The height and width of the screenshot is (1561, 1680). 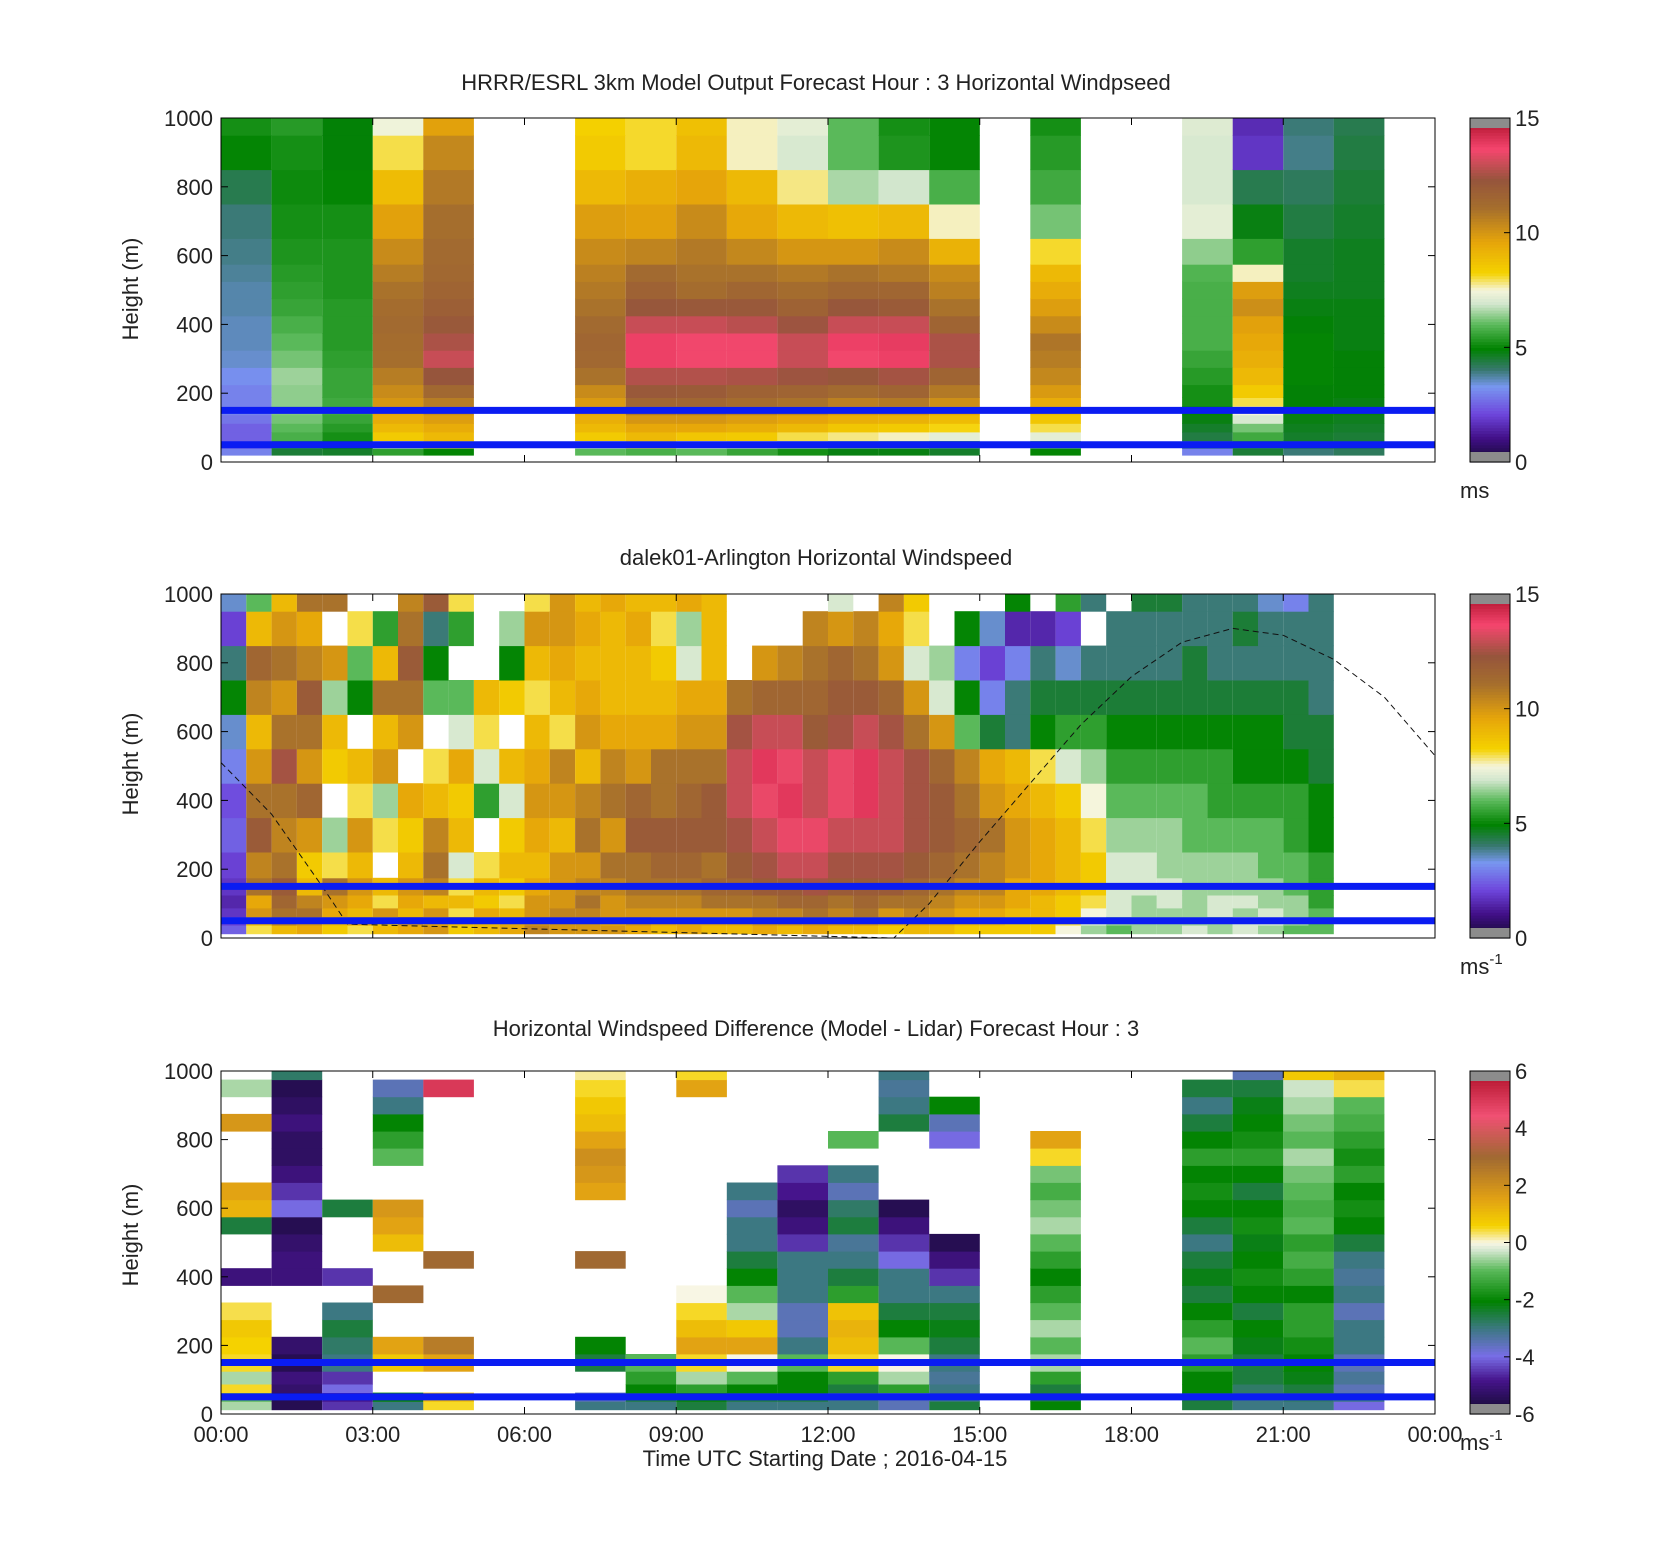 What do you see at coordinates (130, 764) in the screenshot?
I see `y-axis-label: Height (m)` at bounding box center [130, 764].